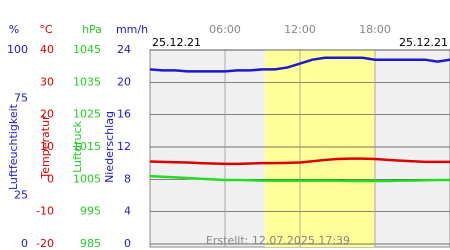 This screenshot has width=450, height=250. What do you see at coordinates (87, 178) in the screenshot?
I see `y-tick-label: 1005` at bounding box center [87, 178].